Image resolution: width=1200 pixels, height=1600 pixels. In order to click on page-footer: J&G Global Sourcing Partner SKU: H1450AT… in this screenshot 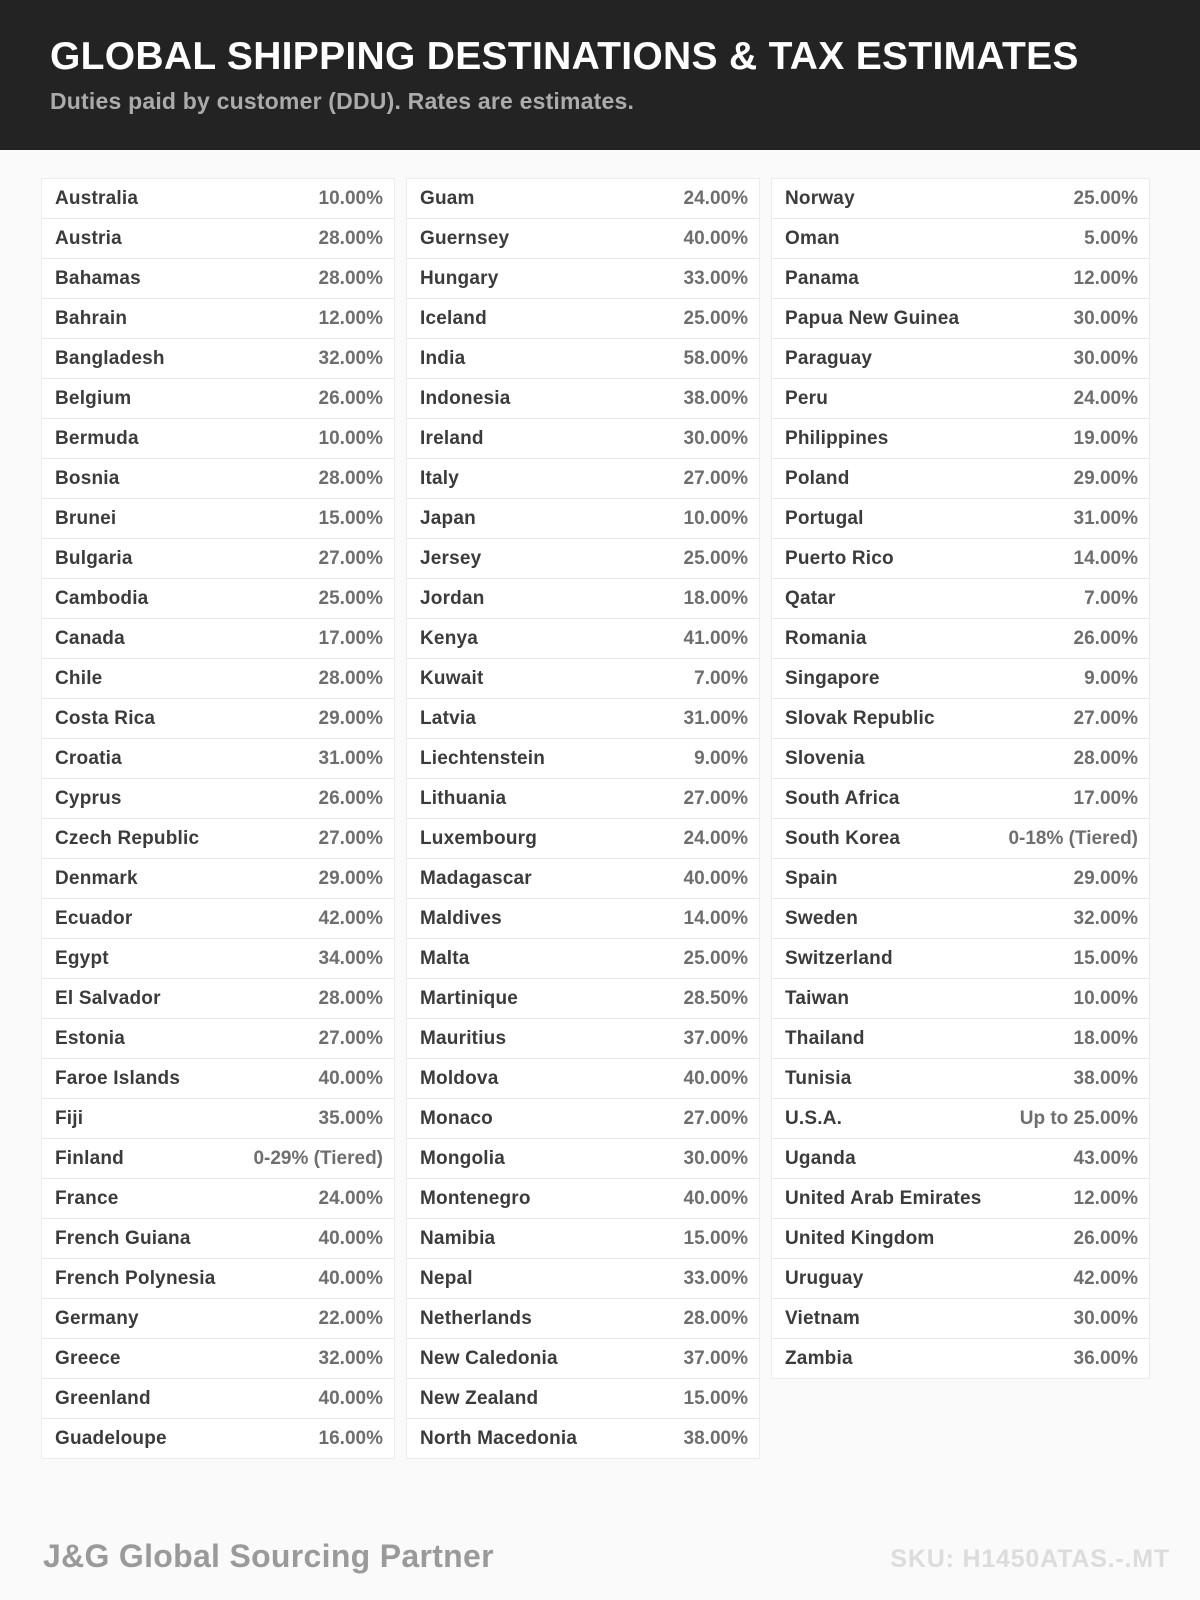, I will do `click(606, 1556)`.